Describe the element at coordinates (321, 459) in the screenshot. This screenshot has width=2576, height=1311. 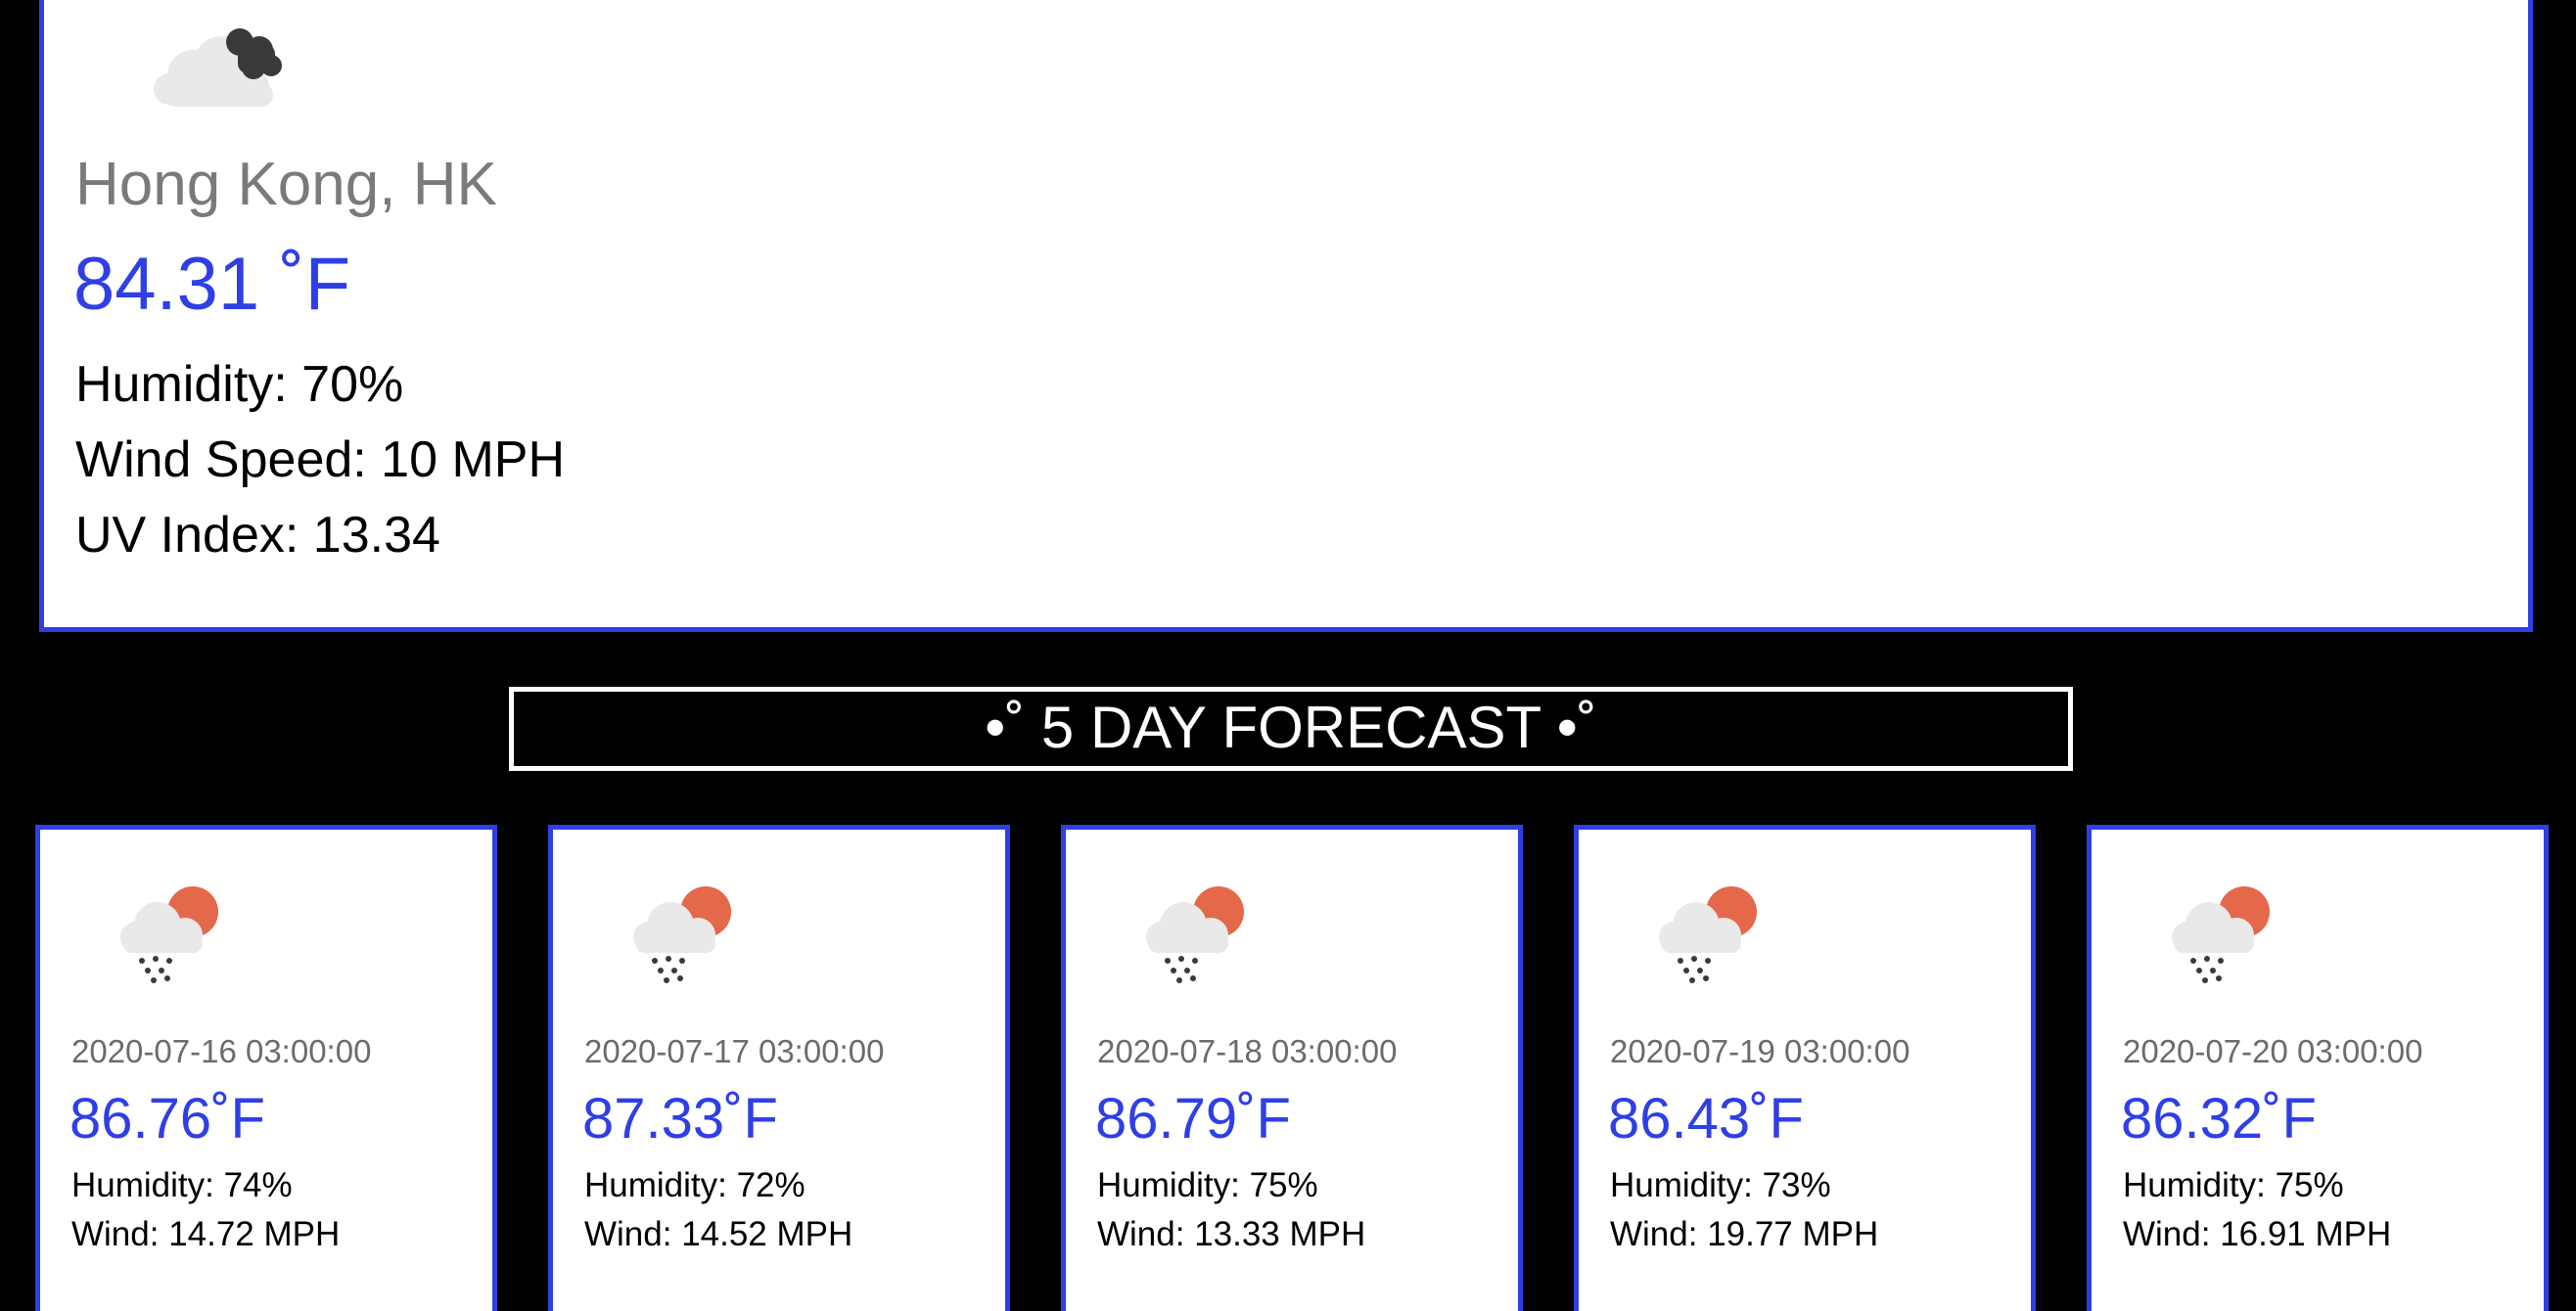
I see `current-wind-speed: Wind Speed: 10 MPH` at that location.